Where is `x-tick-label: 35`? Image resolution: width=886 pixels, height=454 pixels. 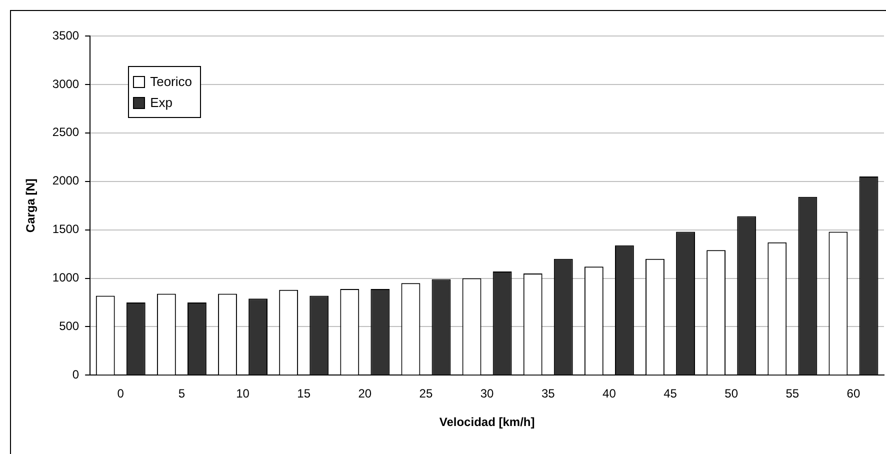 x-tick-label: 35 is located at coordinates (548, 393).